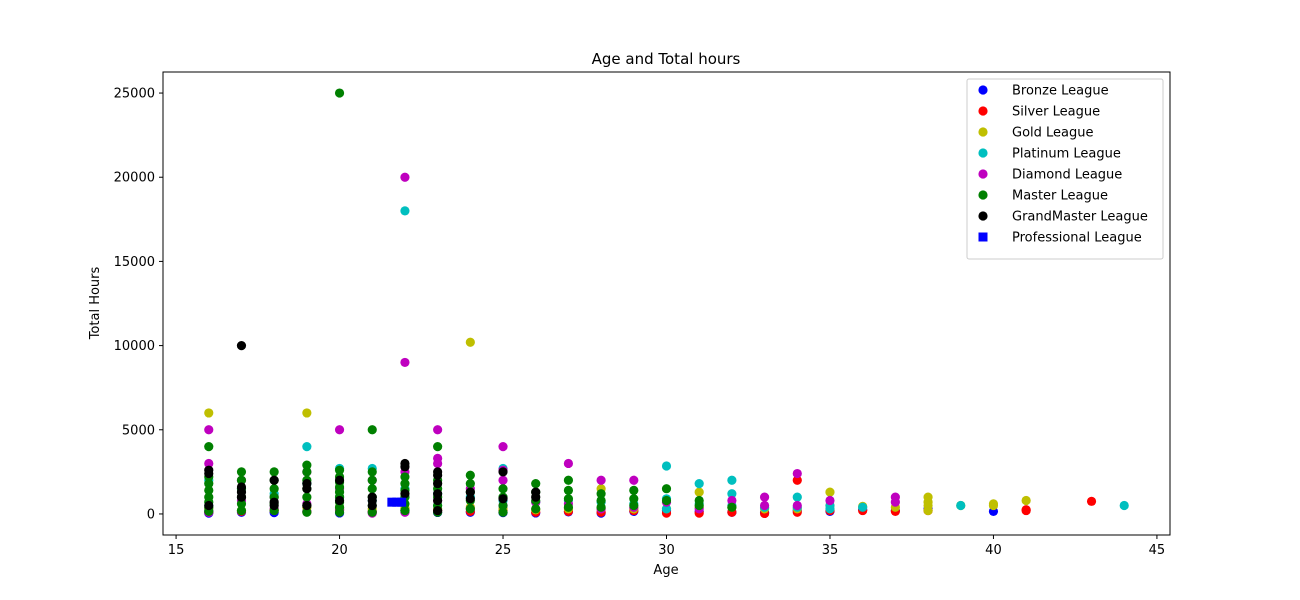 The width and height of the screenshot is (1300, 600). What do you see at coordinates (1077, 238) in the screenshot?
I see `legend-label: Professional League` at bounding box center [1077, 238].